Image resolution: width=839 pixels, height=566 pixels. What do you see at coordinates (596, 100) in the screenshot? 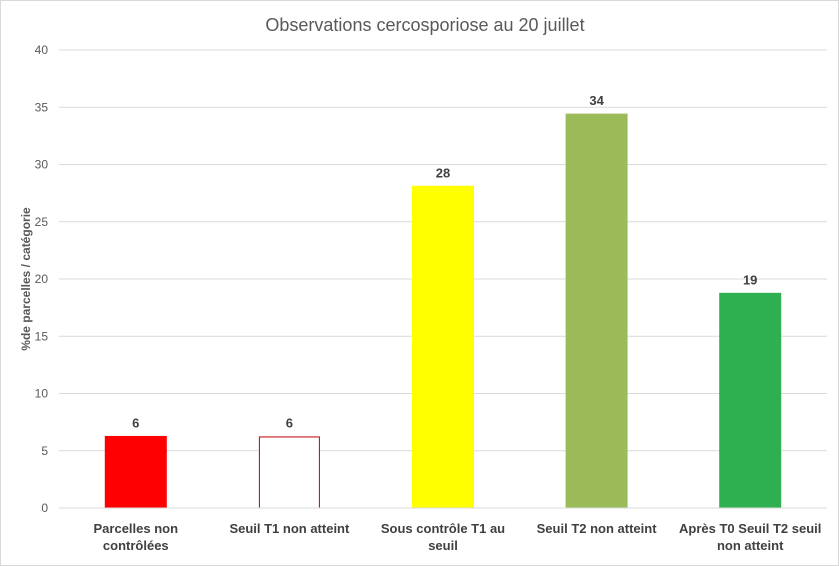
I see `data-label: 34` at bounding box center [596, 100].